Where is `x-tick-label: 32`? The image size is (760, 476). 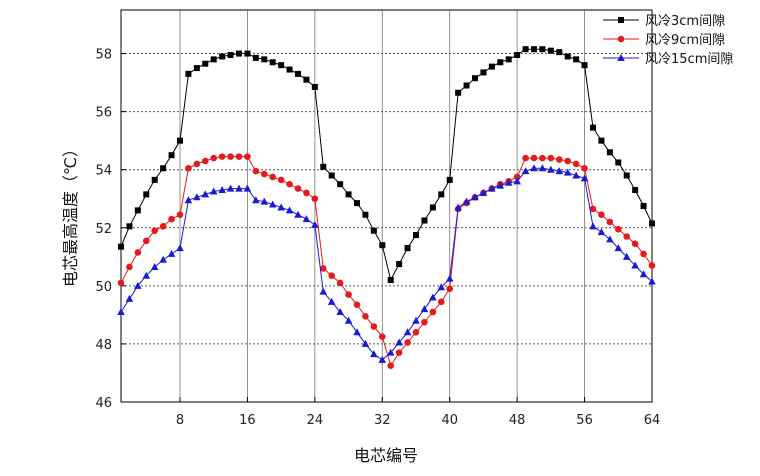
x-tick-label: 32 is located at coordinates (382, 420).